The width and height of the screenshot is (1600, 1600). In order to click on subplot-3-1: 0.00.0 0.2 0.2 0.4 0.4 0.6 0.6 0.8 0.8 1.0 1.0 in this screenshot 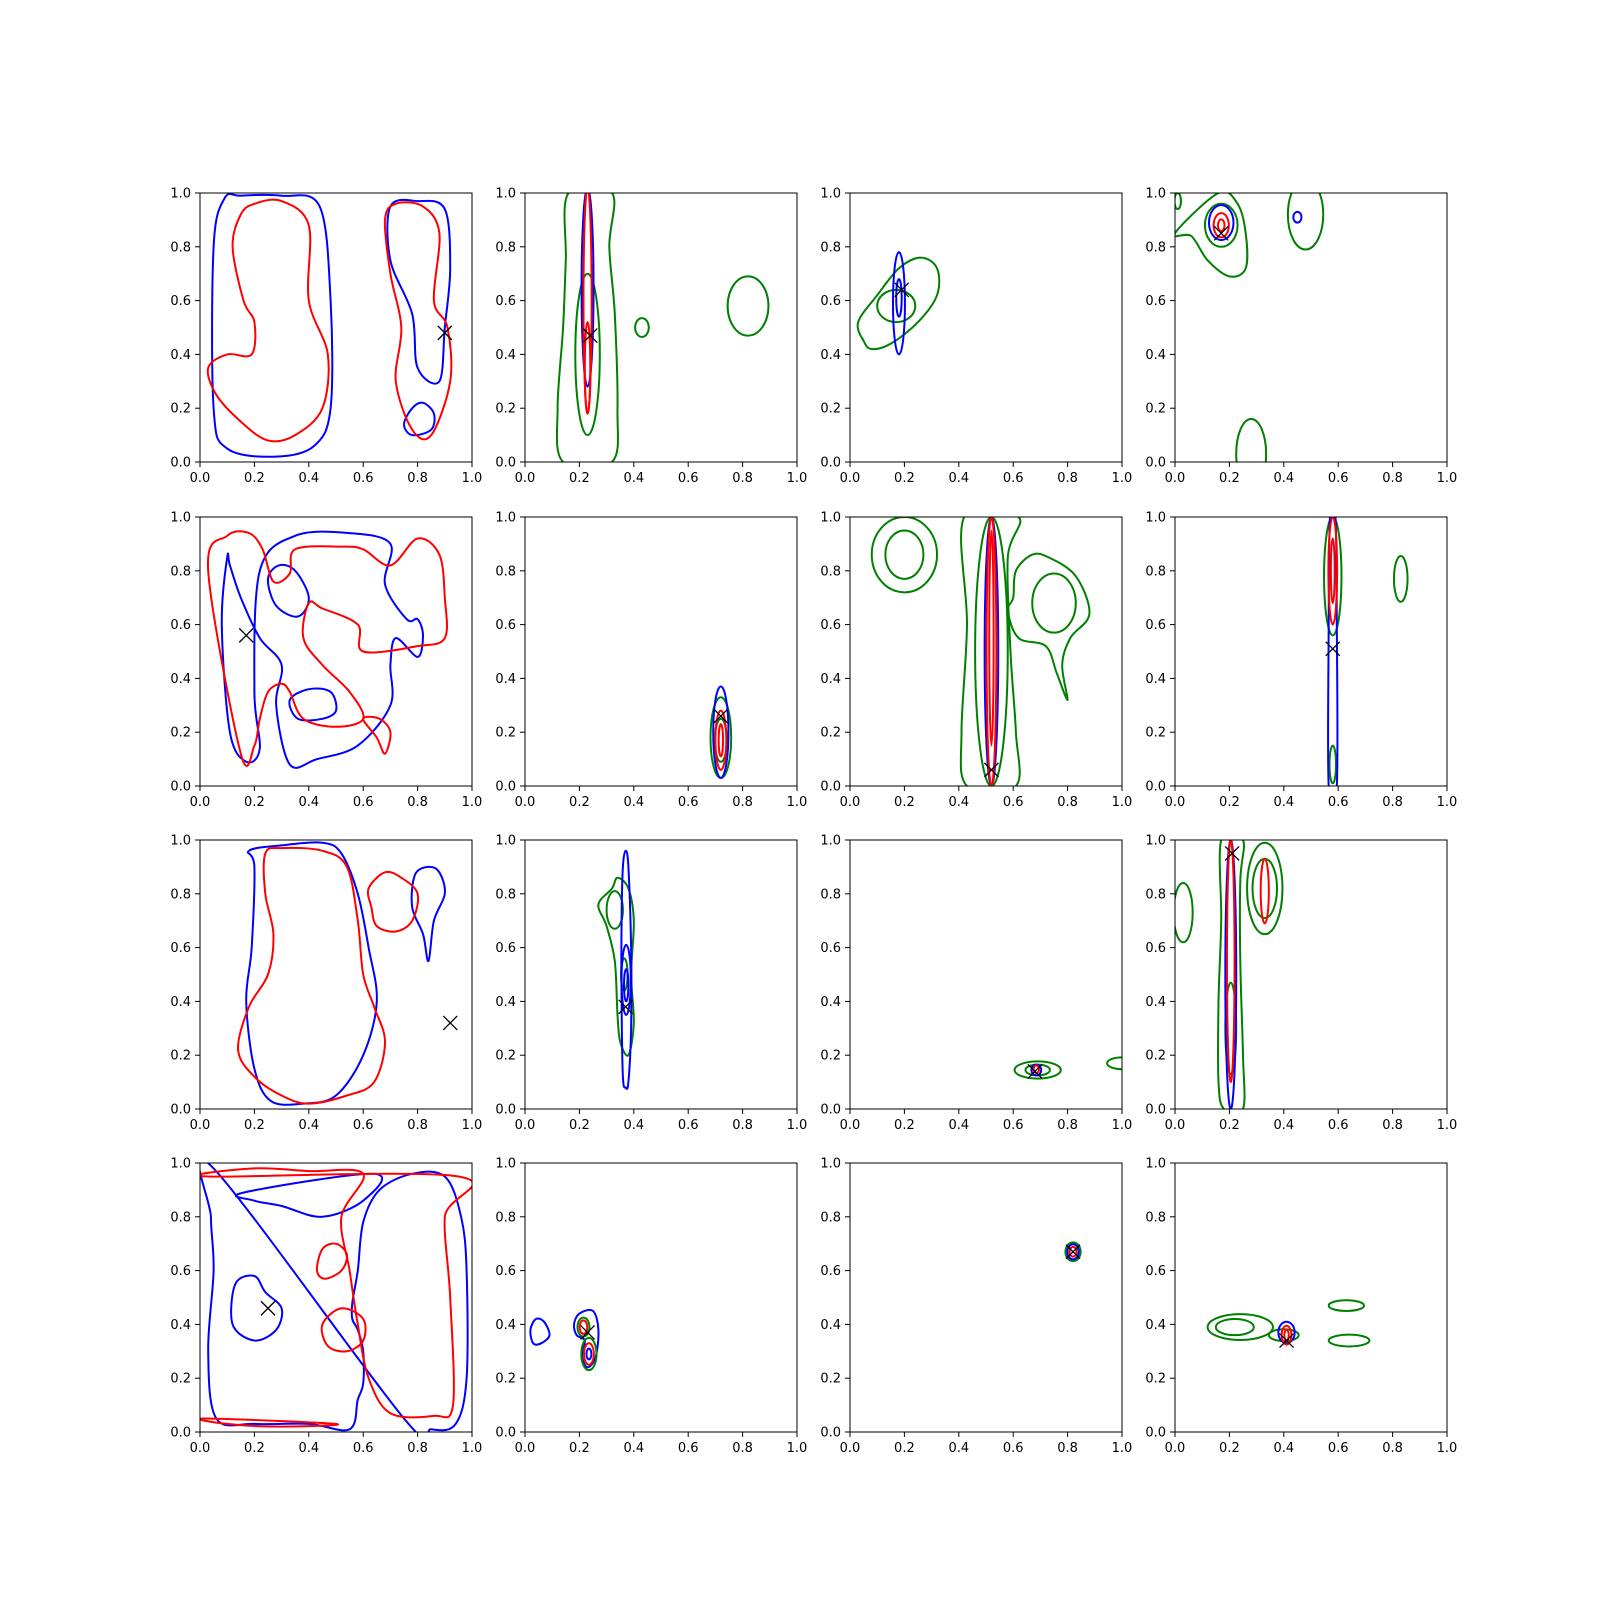, I will do `click(326, 984)`.